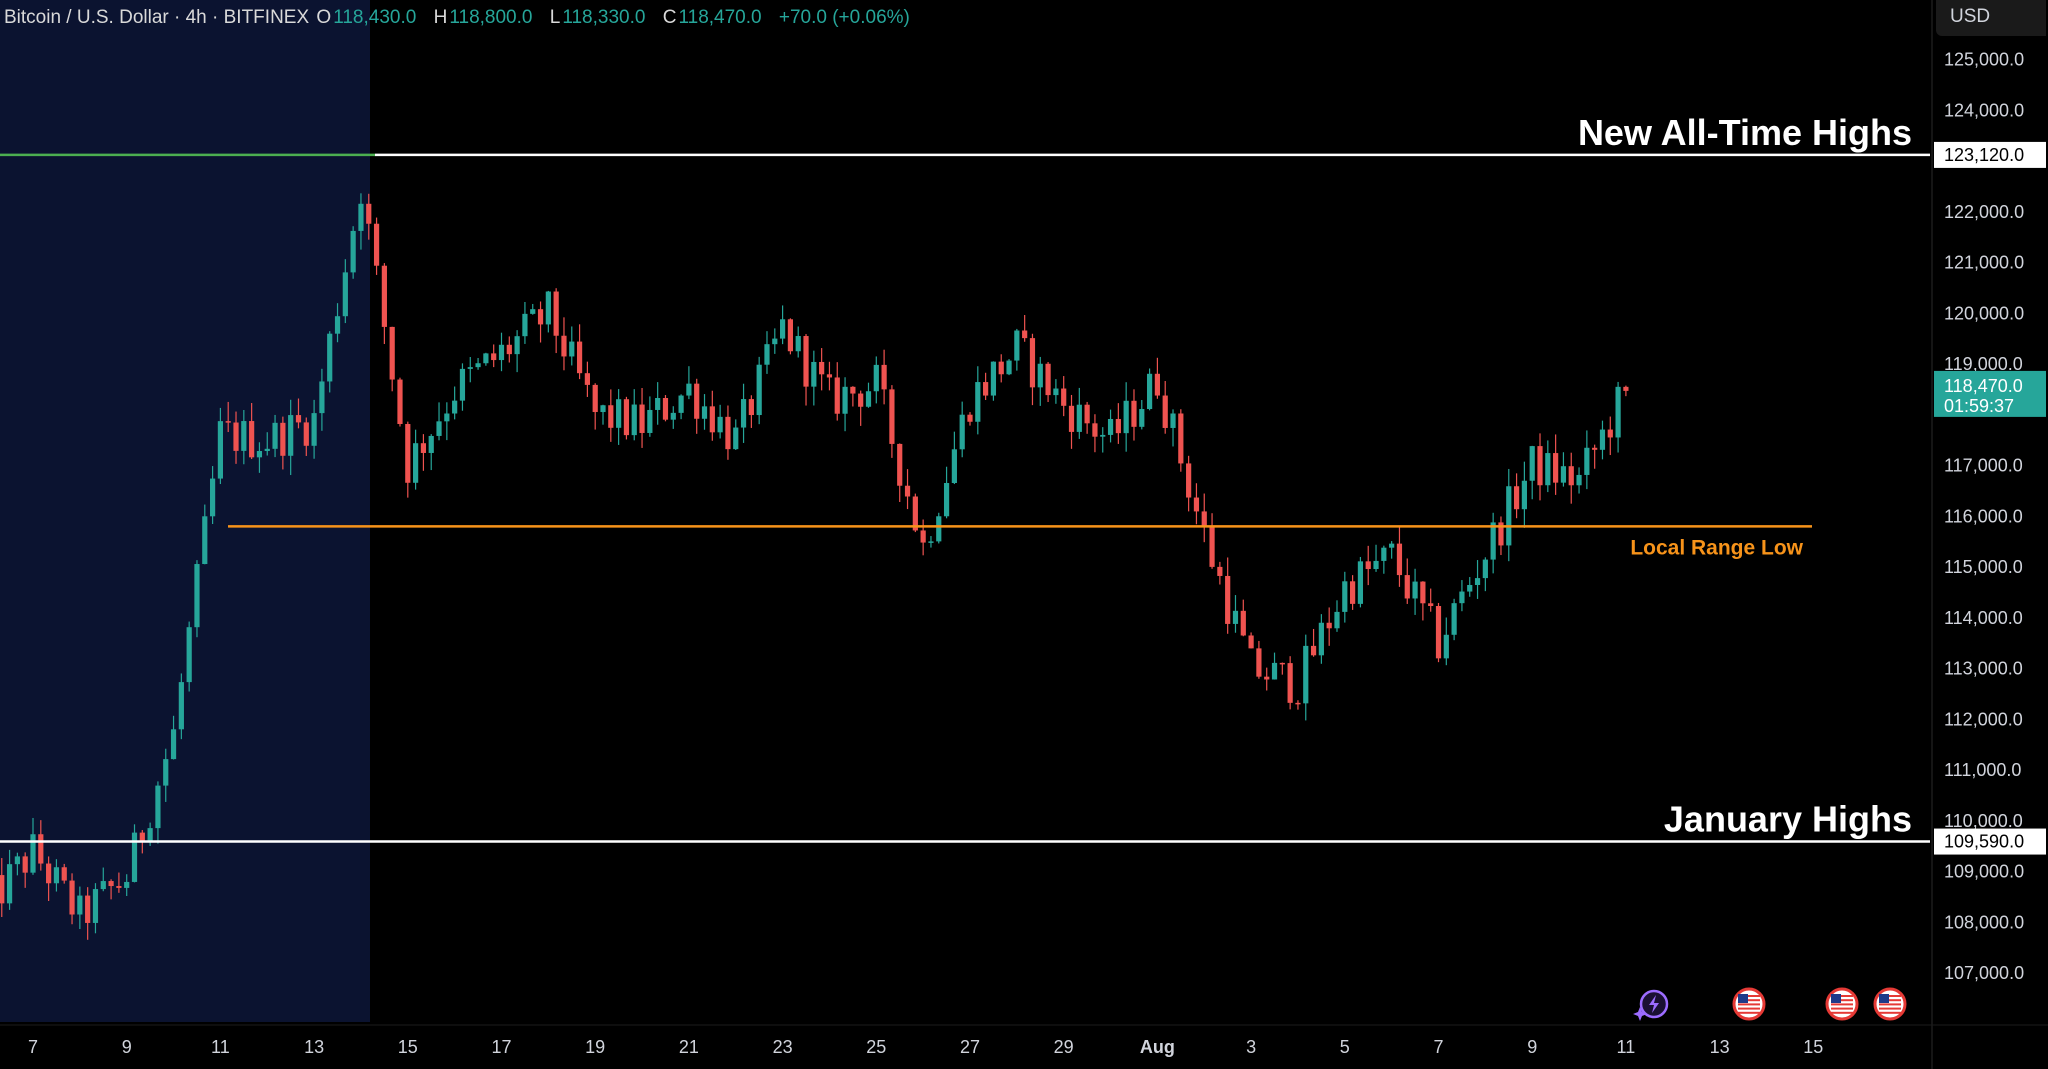 The width and height of the screenshot is (2048, 1069). Describe the element at coordinates (844, 17) in the screenshot. I see `change-value: +70.0 (+0.06%)` at that location.